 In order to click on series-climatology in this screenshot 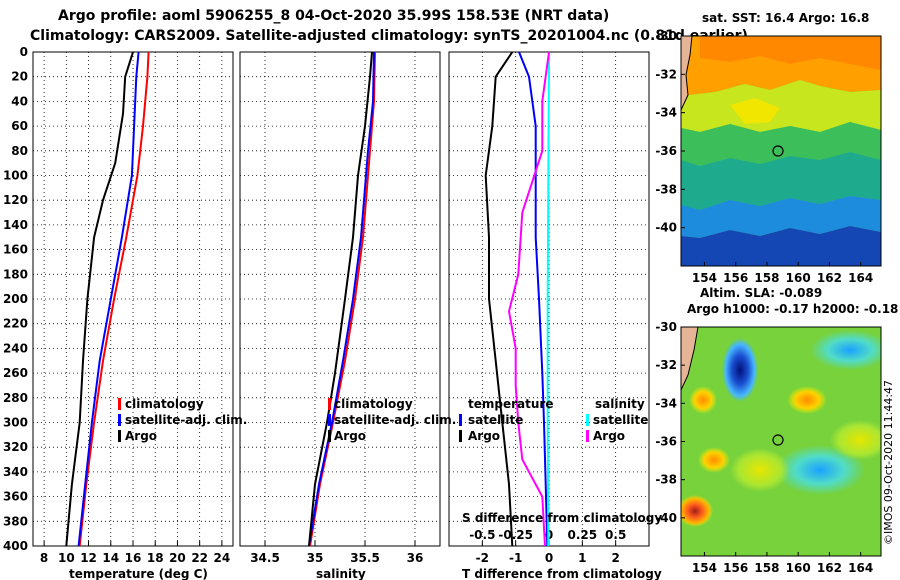, I will do `click(114, 299)`.